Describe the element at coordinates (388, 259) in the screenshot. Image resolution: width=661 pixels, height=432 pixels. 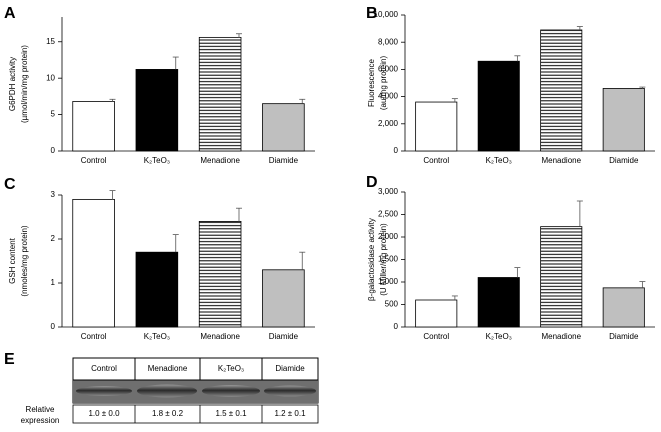
I see `y-tick-label: 1,500` at that location.